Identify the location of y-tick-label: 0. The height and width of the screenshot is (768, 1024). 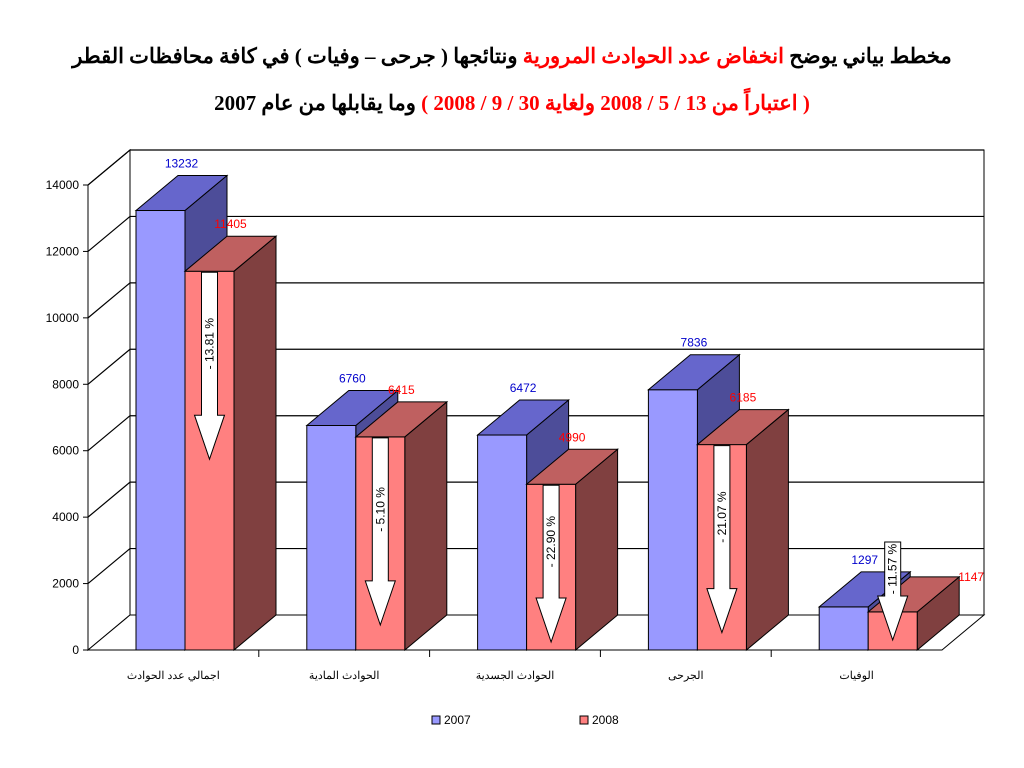
(75, 650).